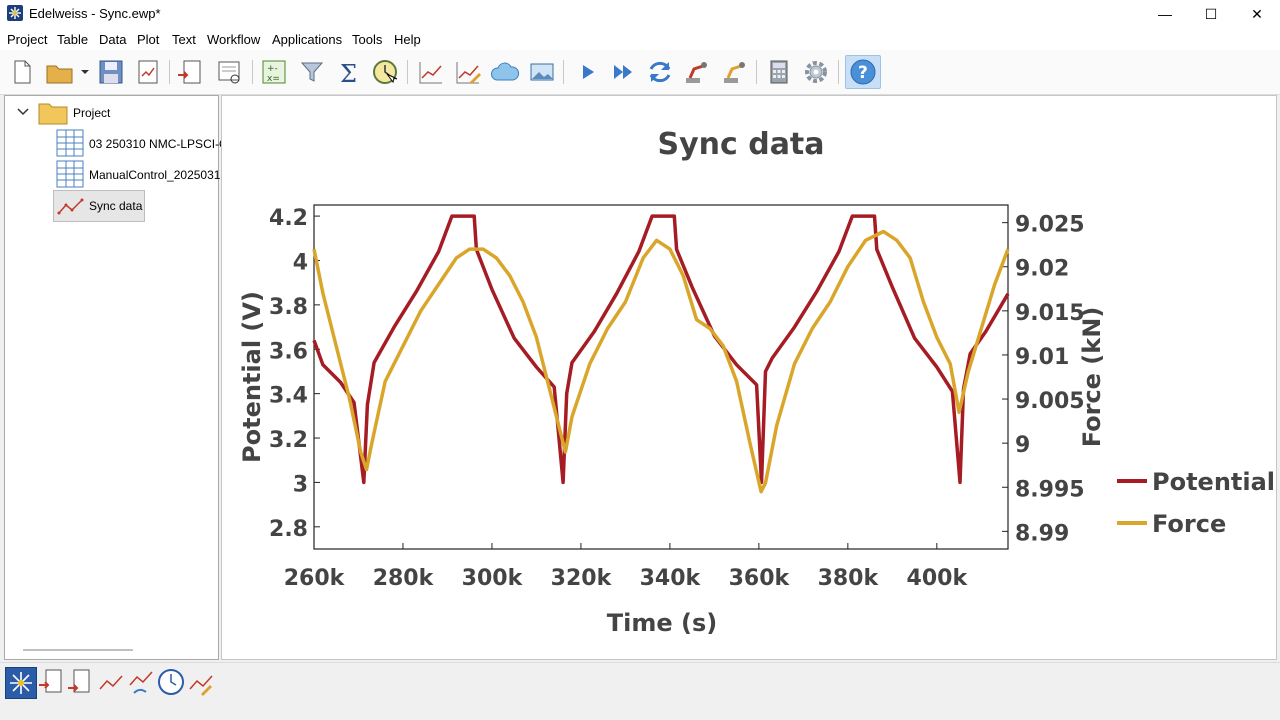  Describe the element at coordinates (505, 72) in the screenshot. I see `cloud-upload-icon` at that location.